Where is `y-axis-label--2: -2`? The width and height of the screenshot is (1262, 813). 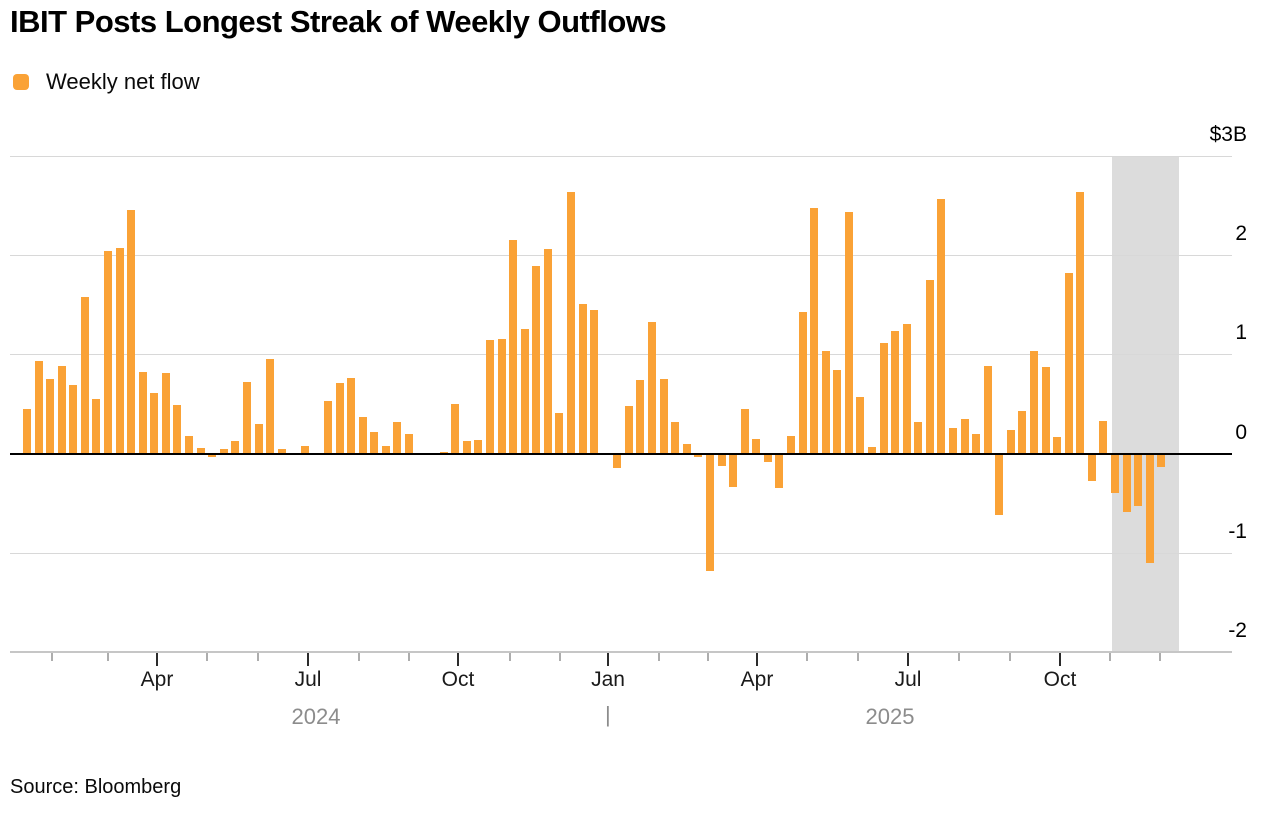
y-axis-label--2: -2 is located at coordinates (1237, 631).